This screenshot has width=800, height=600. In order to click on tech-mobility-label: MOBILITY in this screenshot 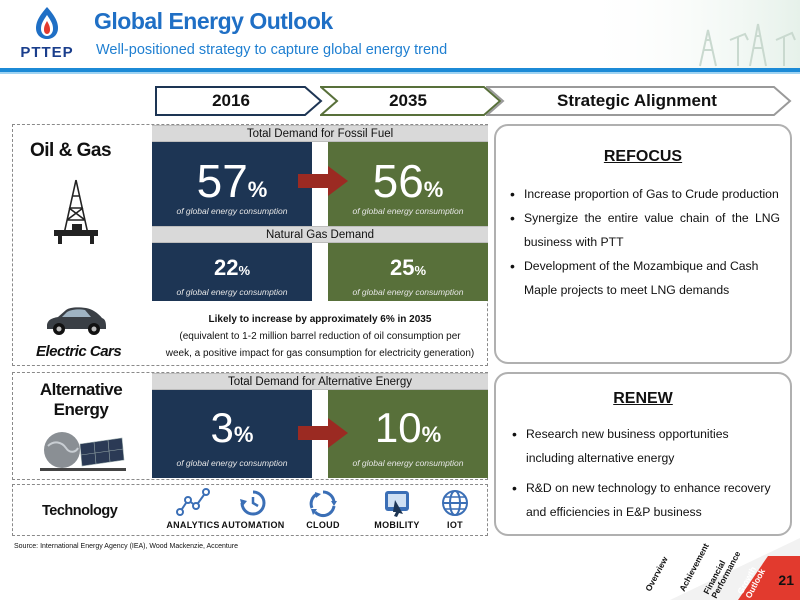, I will do `click(397, 525)`.